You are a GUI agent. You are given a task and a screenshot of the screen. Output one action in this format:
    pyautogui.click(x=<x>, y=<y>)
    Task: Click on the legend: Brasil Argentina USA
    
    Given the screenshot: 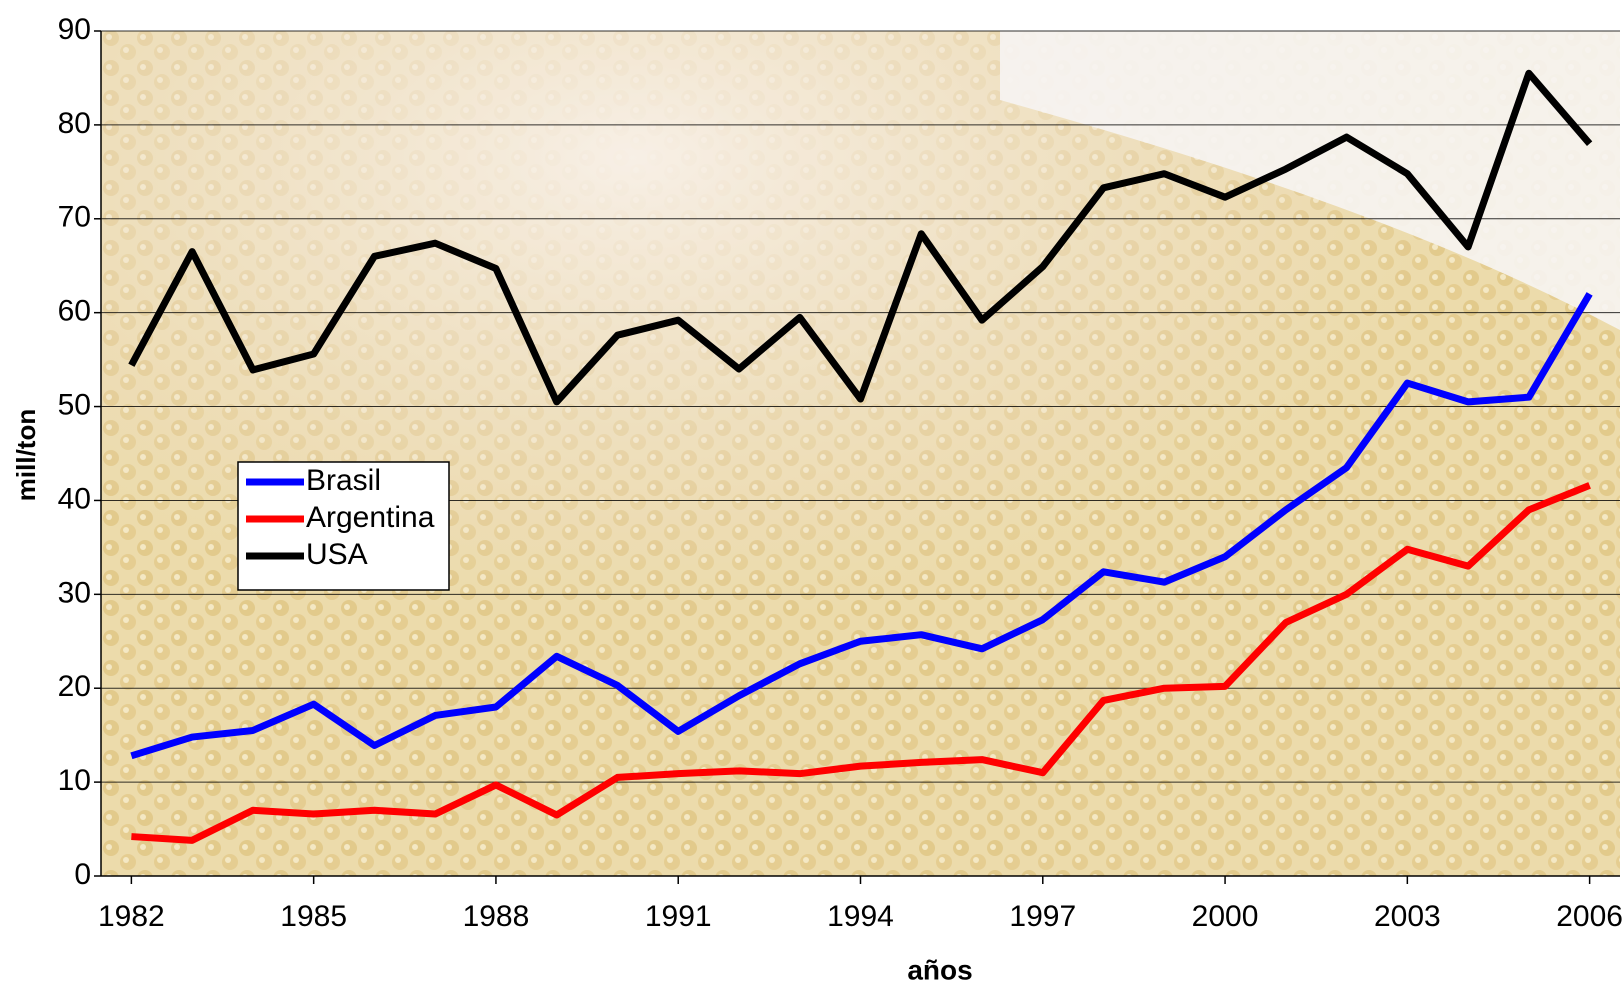 What is the action you would take?
    pyautogui.click(x=343, y=526)
    